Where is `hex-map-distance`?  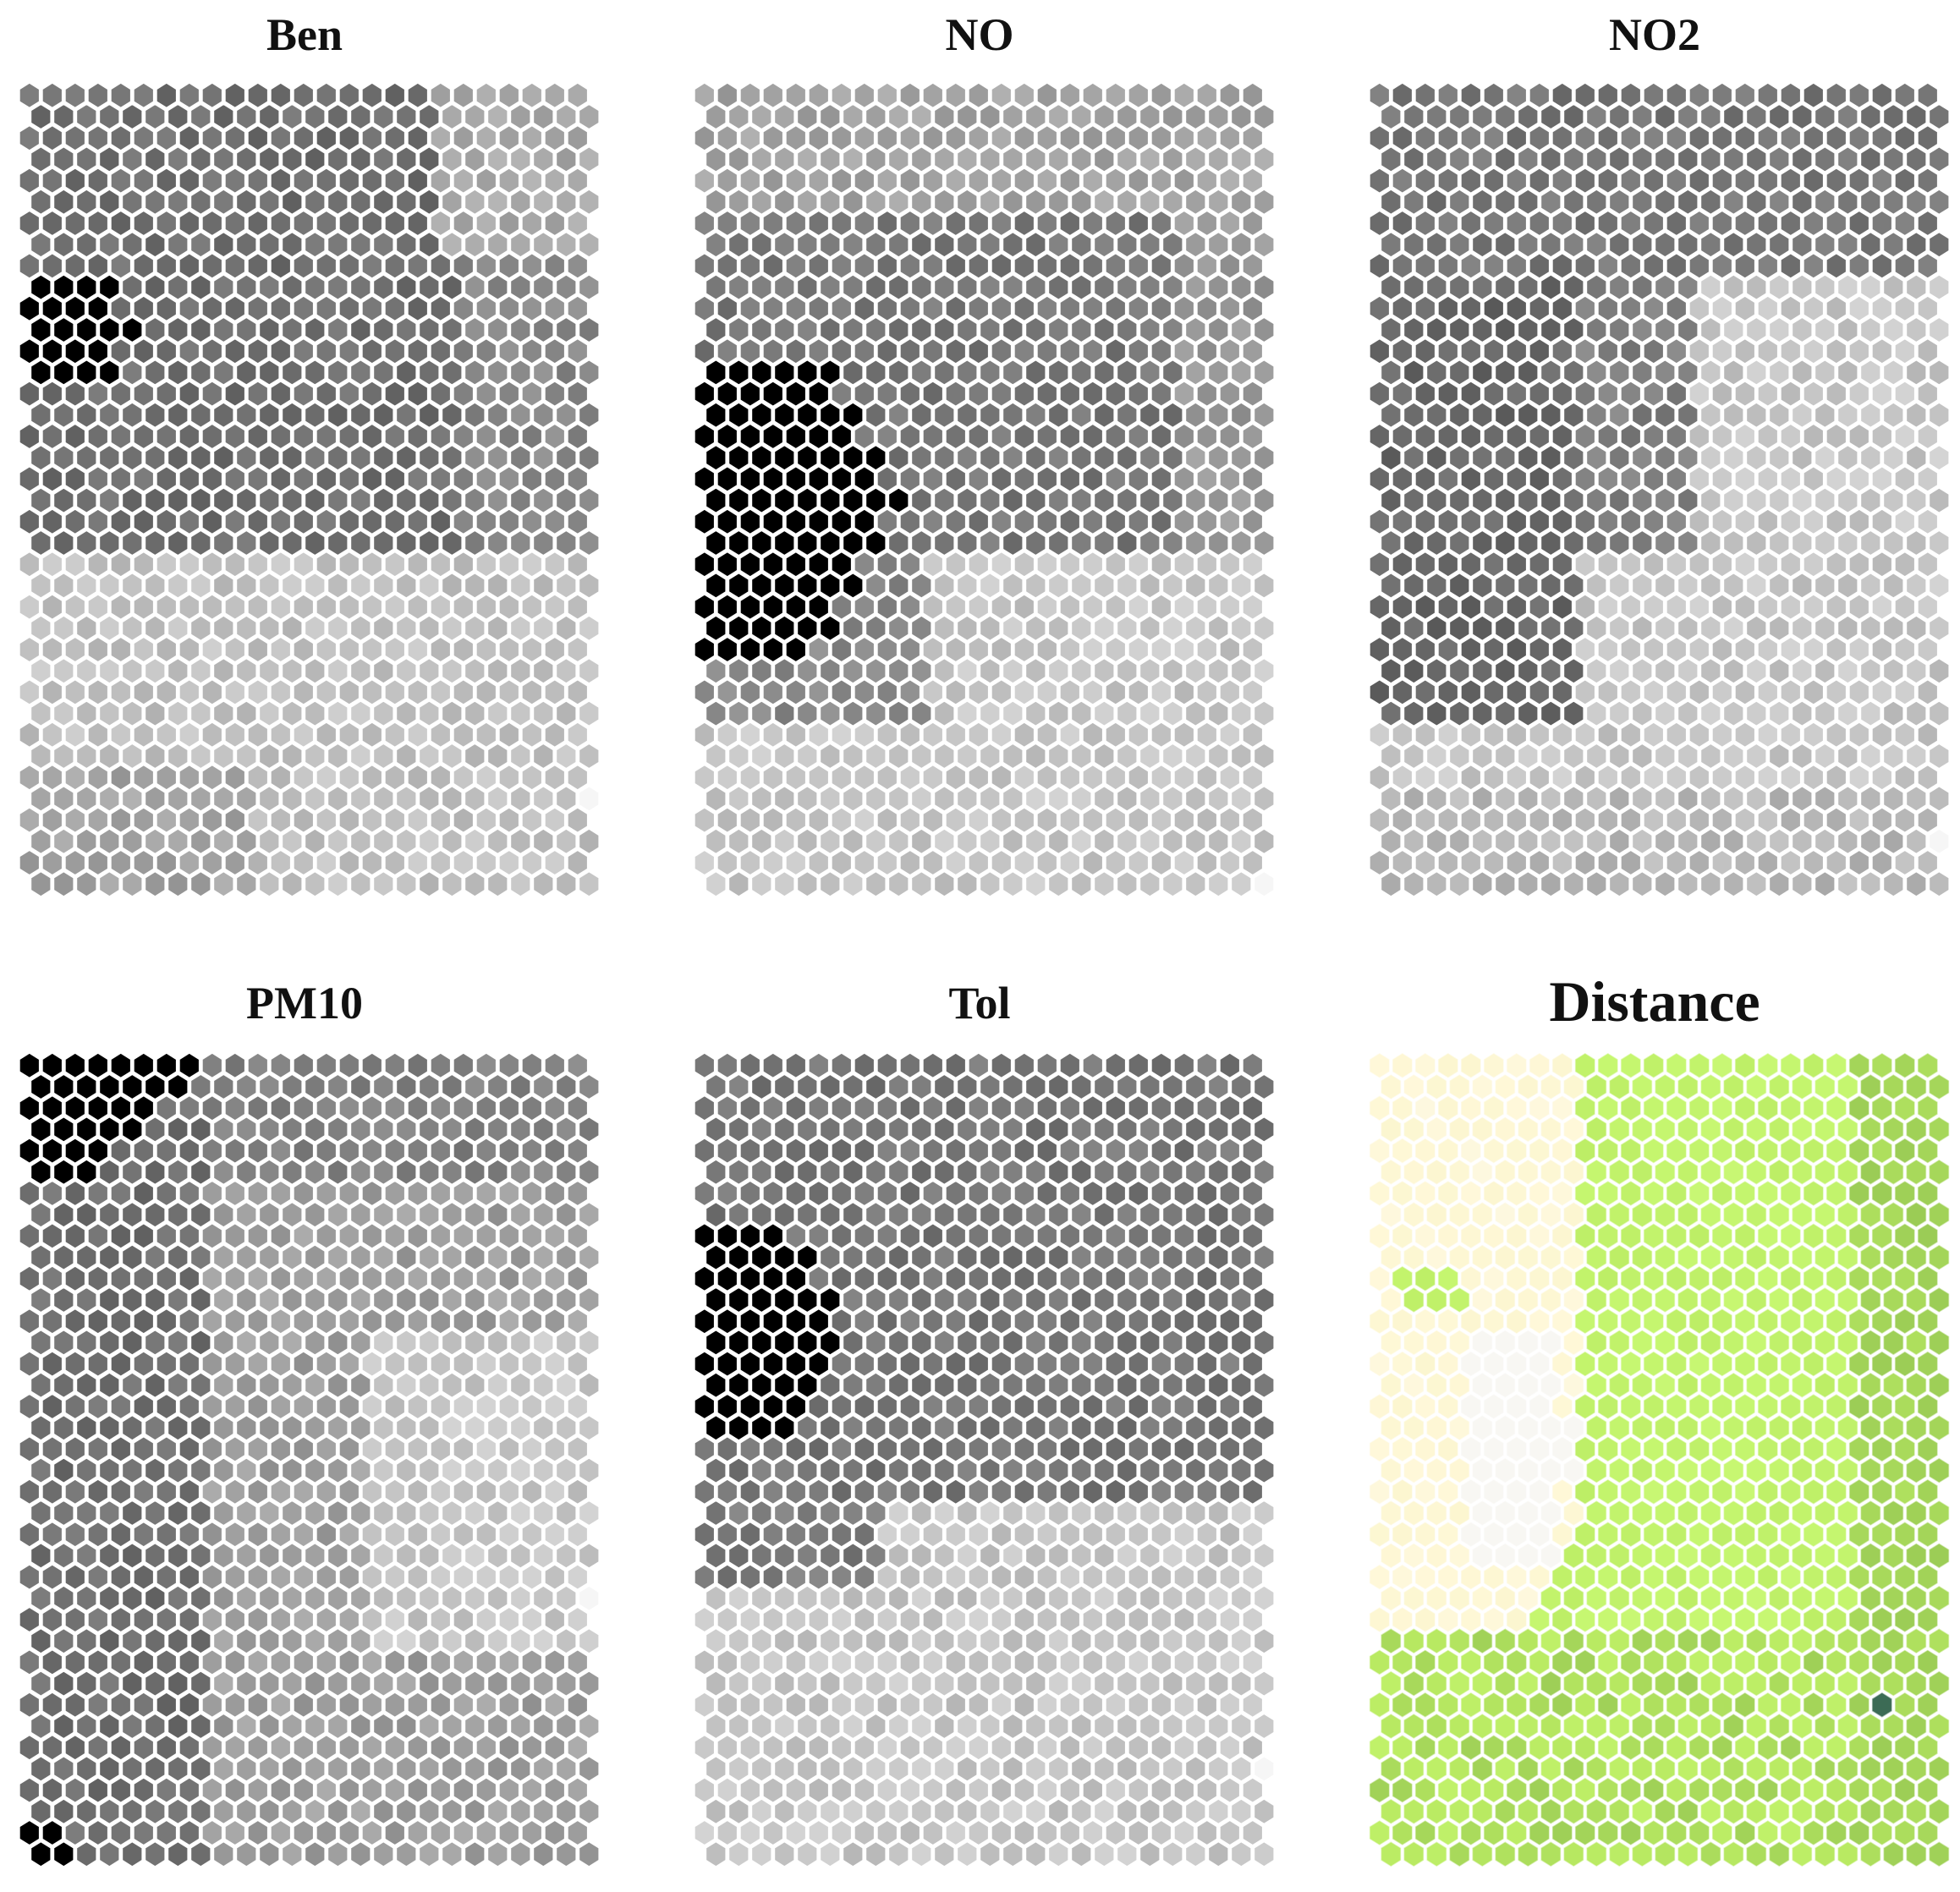 hex-map-distance is located at coordinates (1660, 1459).